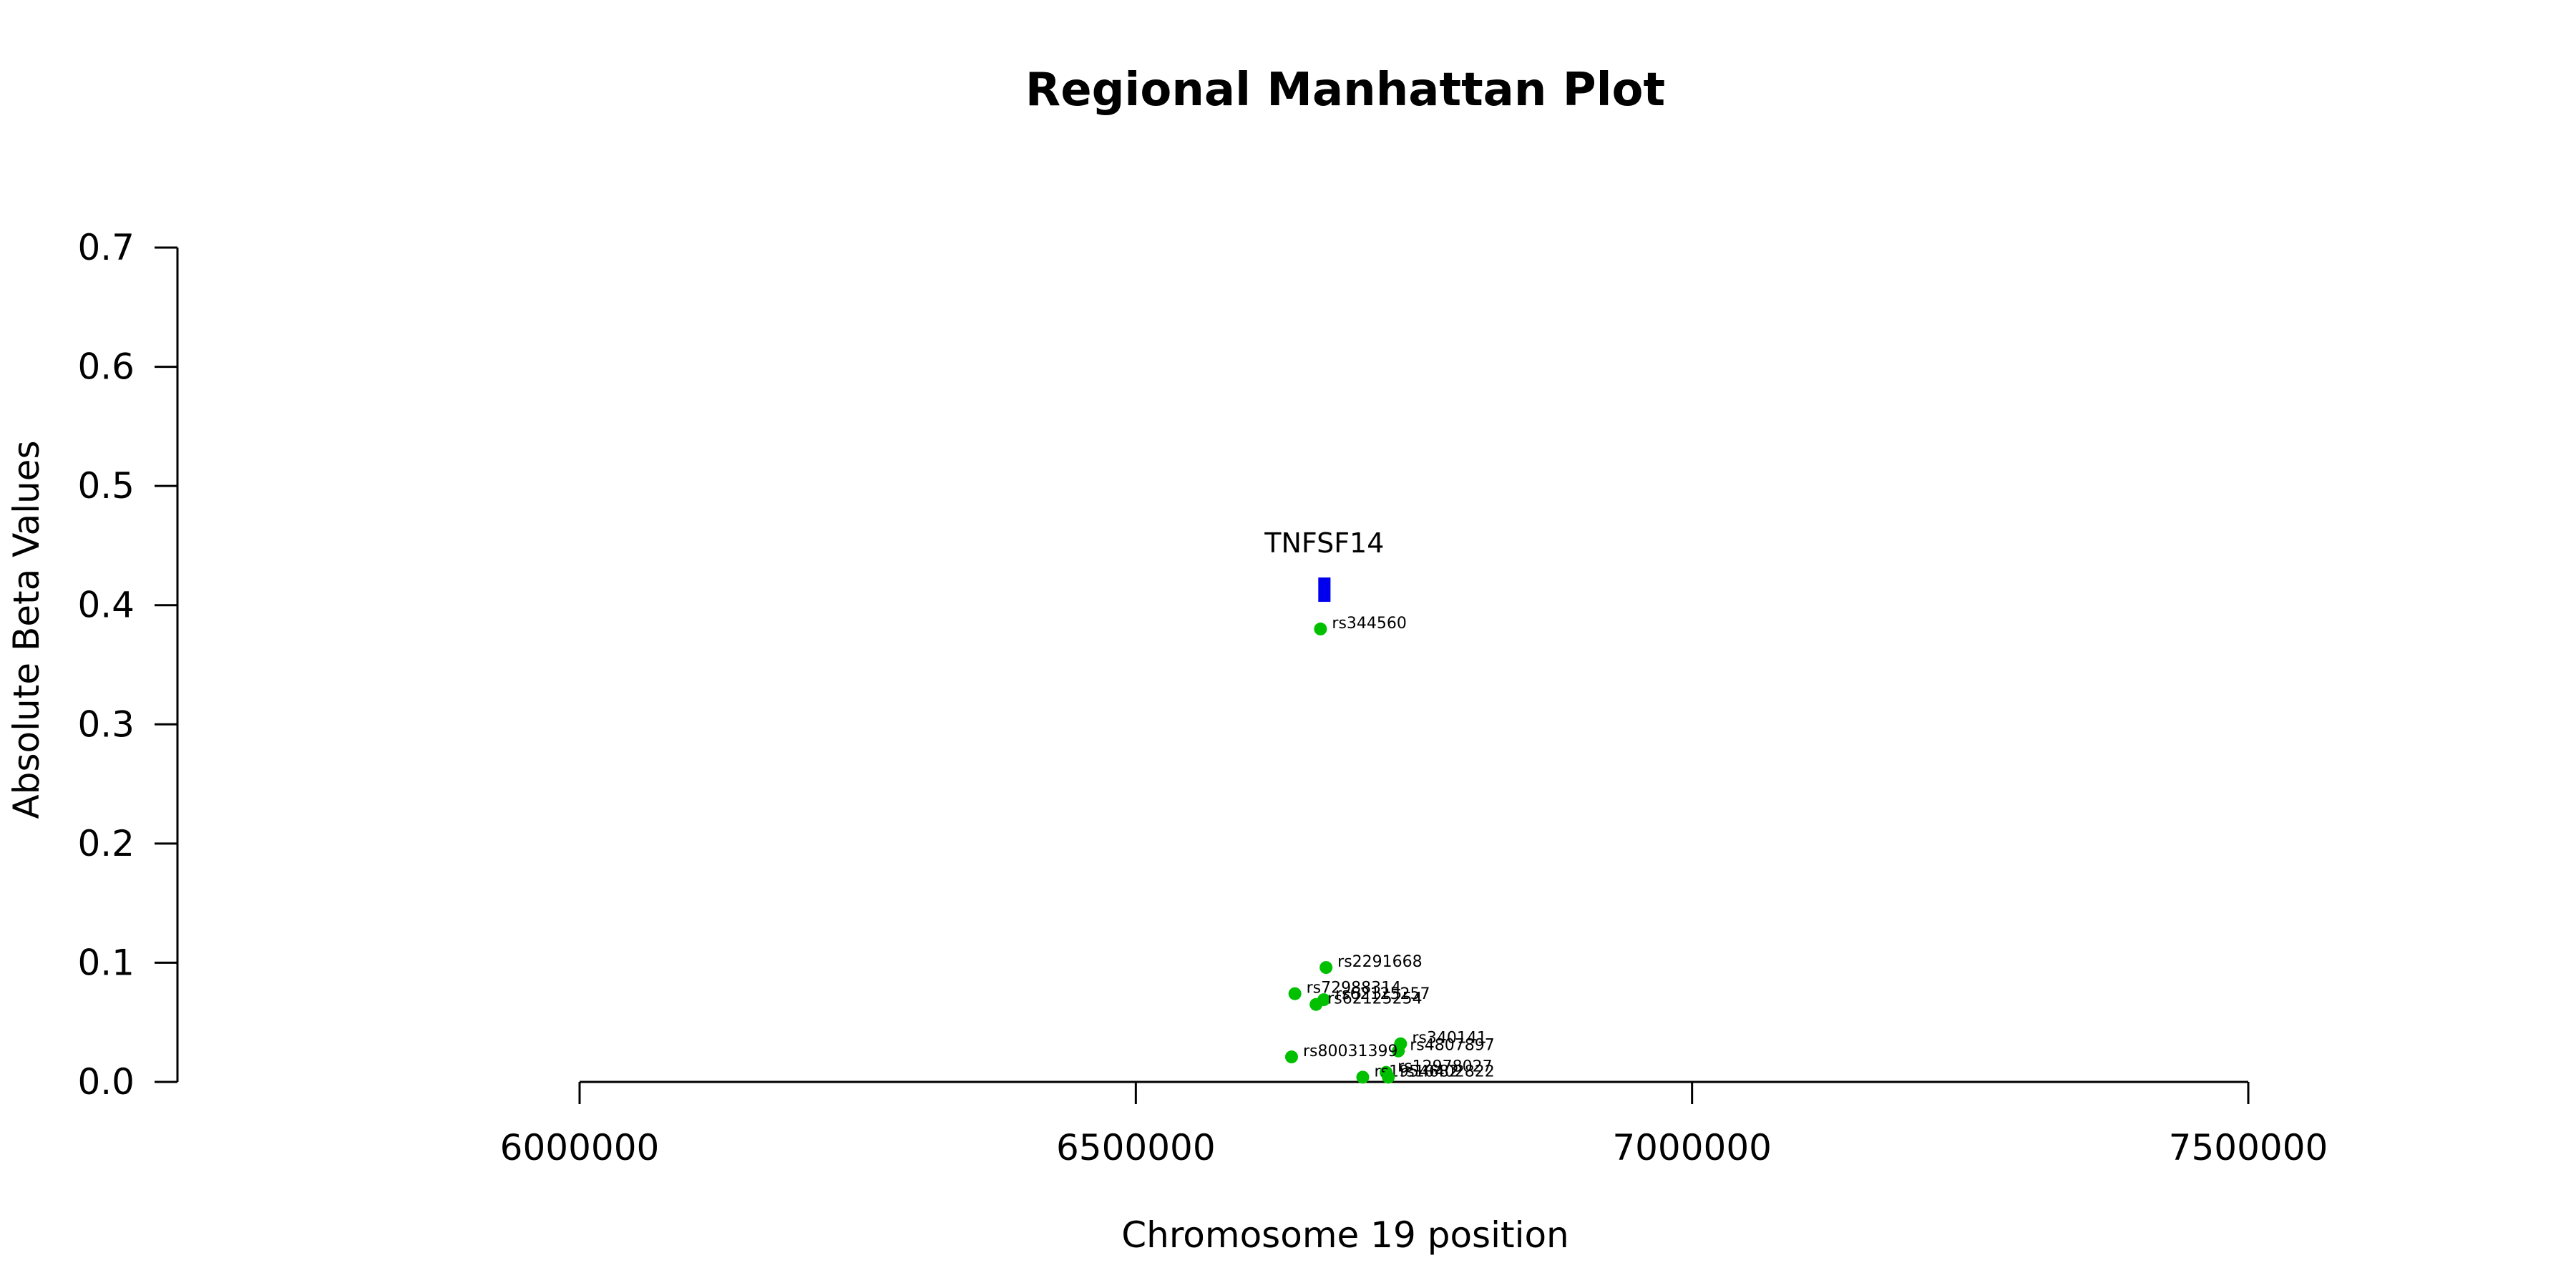 The image size is (2576, 1288). What do you see at coordinates (1324, 564) in the screenshot?
I see `gene-layer: TNFSF14` at bounding box center [1324, 564].